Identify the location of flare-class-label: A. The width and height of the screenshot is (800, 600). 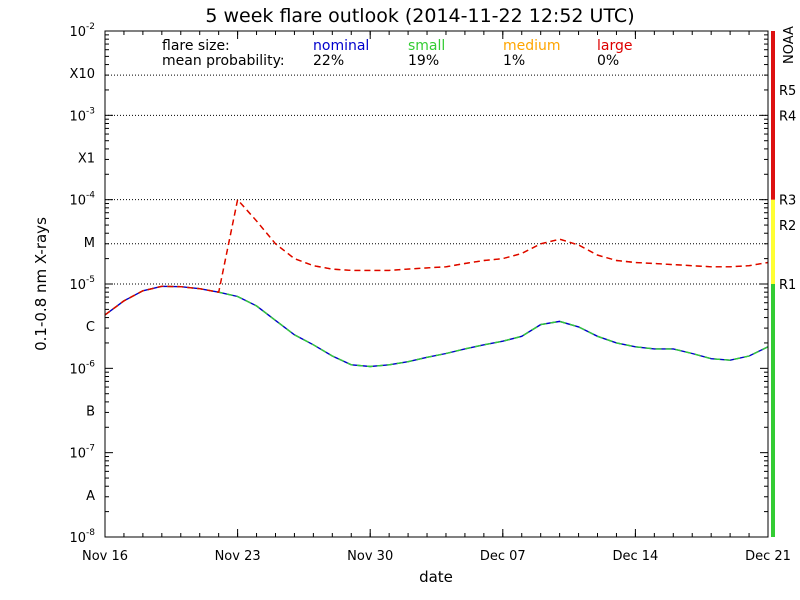
(90, 496).